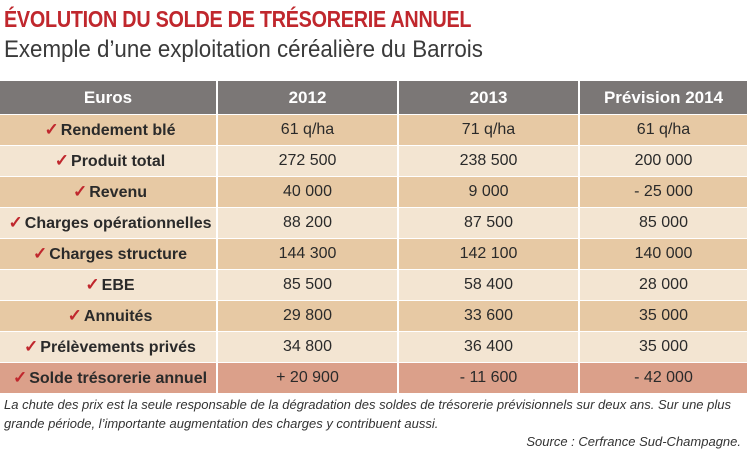 This screenshot has width=747, height=463. What do you see at coordinates (118, 254) in the screenshot?
I see `row-label: Charges structure` at bounding box center [118, 254].